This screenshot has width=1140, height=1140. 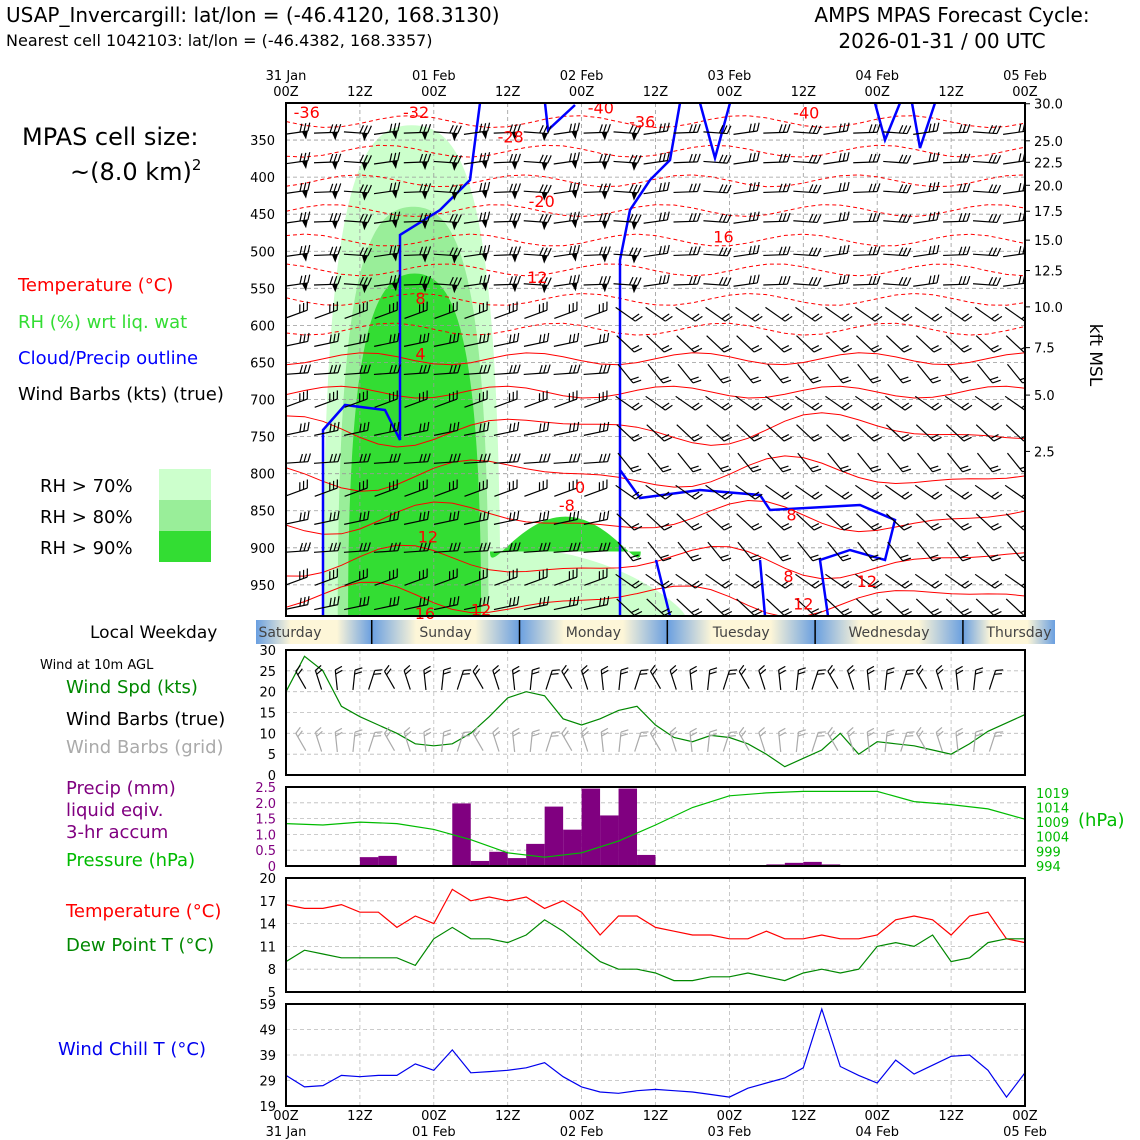 I want to click on barb-pennant, so click(x=484, y=135).